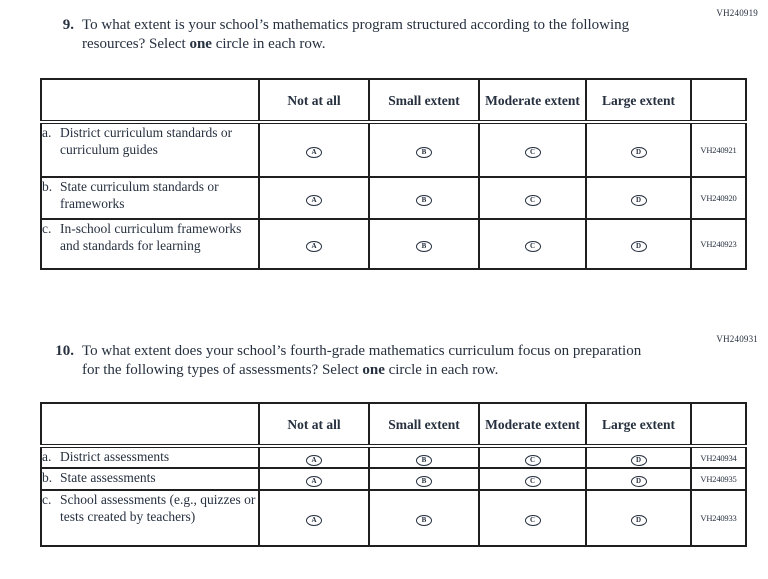 This screenshot has height=579, width=768. Describe the element at coordinates (68, 25) in the screenshot. I see `question-9-number: 9.` at that location.